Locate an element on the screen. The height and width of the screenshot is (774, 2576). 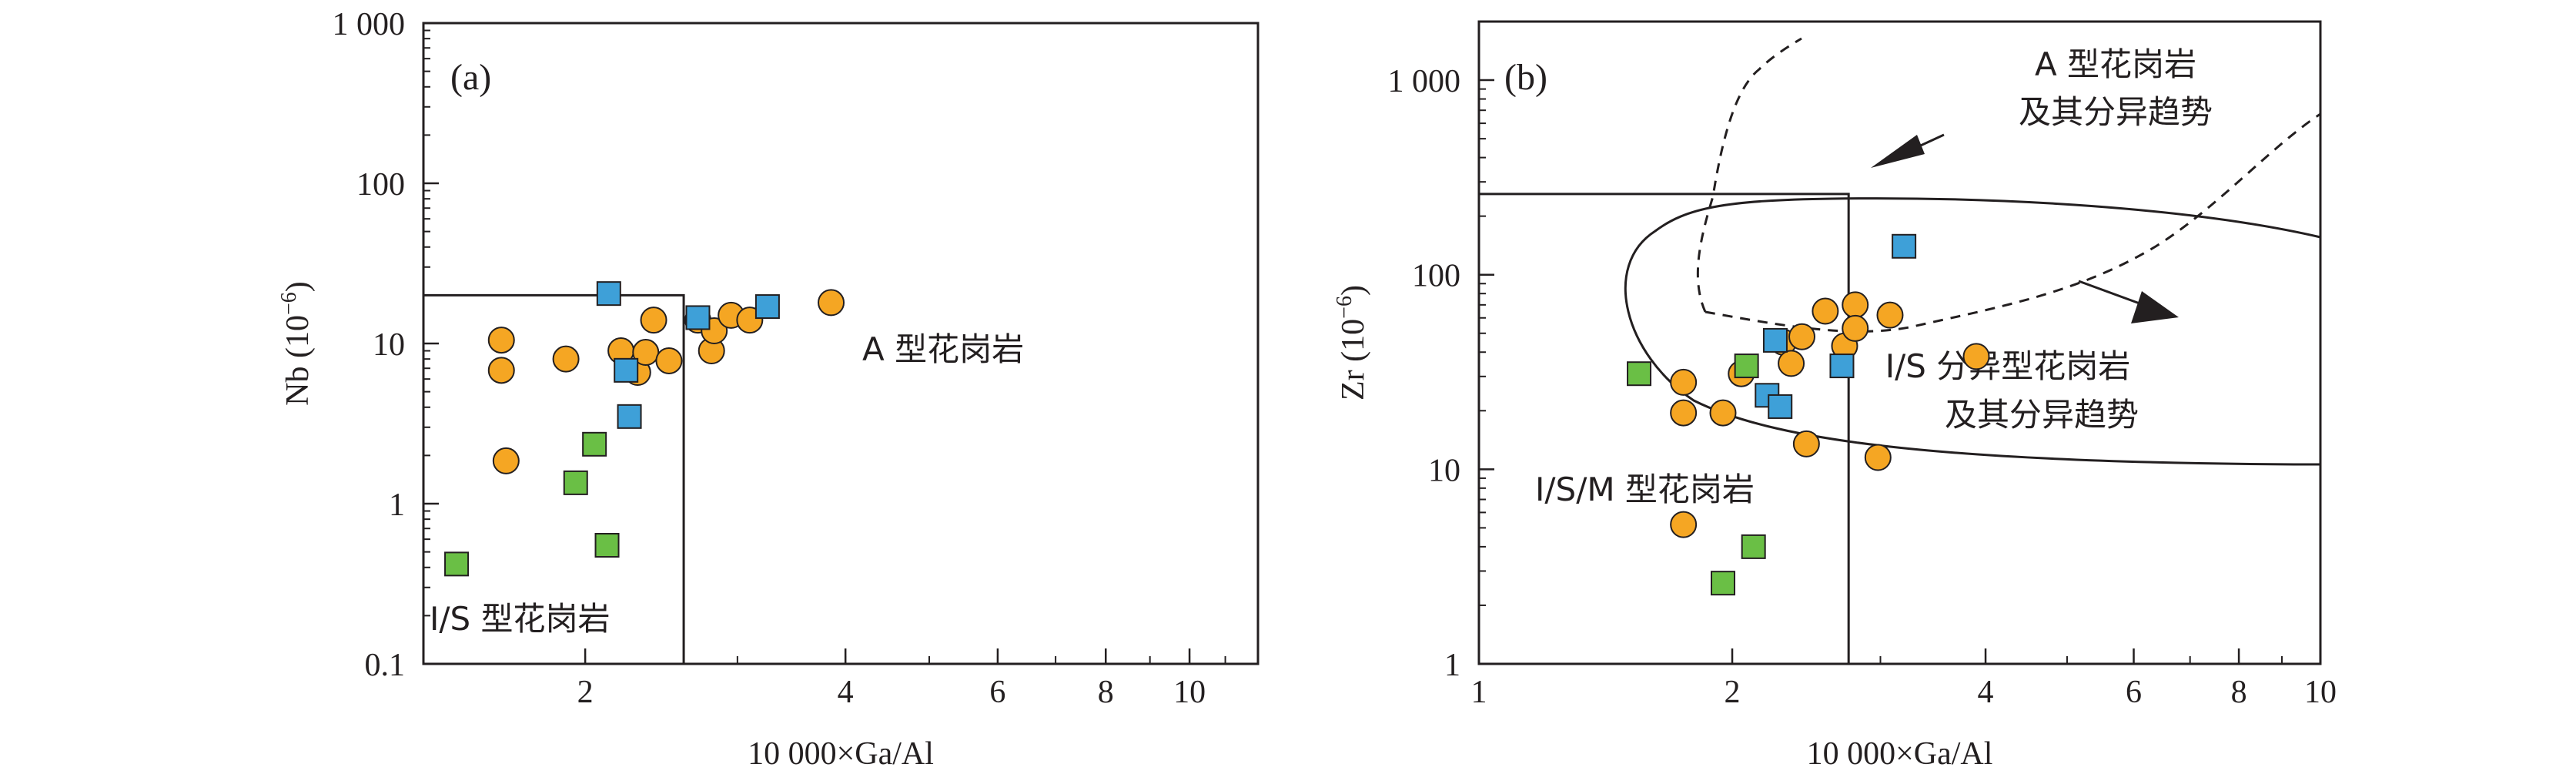
field-label: I/S/M 型花岗岩 is located at coordinates (1645, 489).